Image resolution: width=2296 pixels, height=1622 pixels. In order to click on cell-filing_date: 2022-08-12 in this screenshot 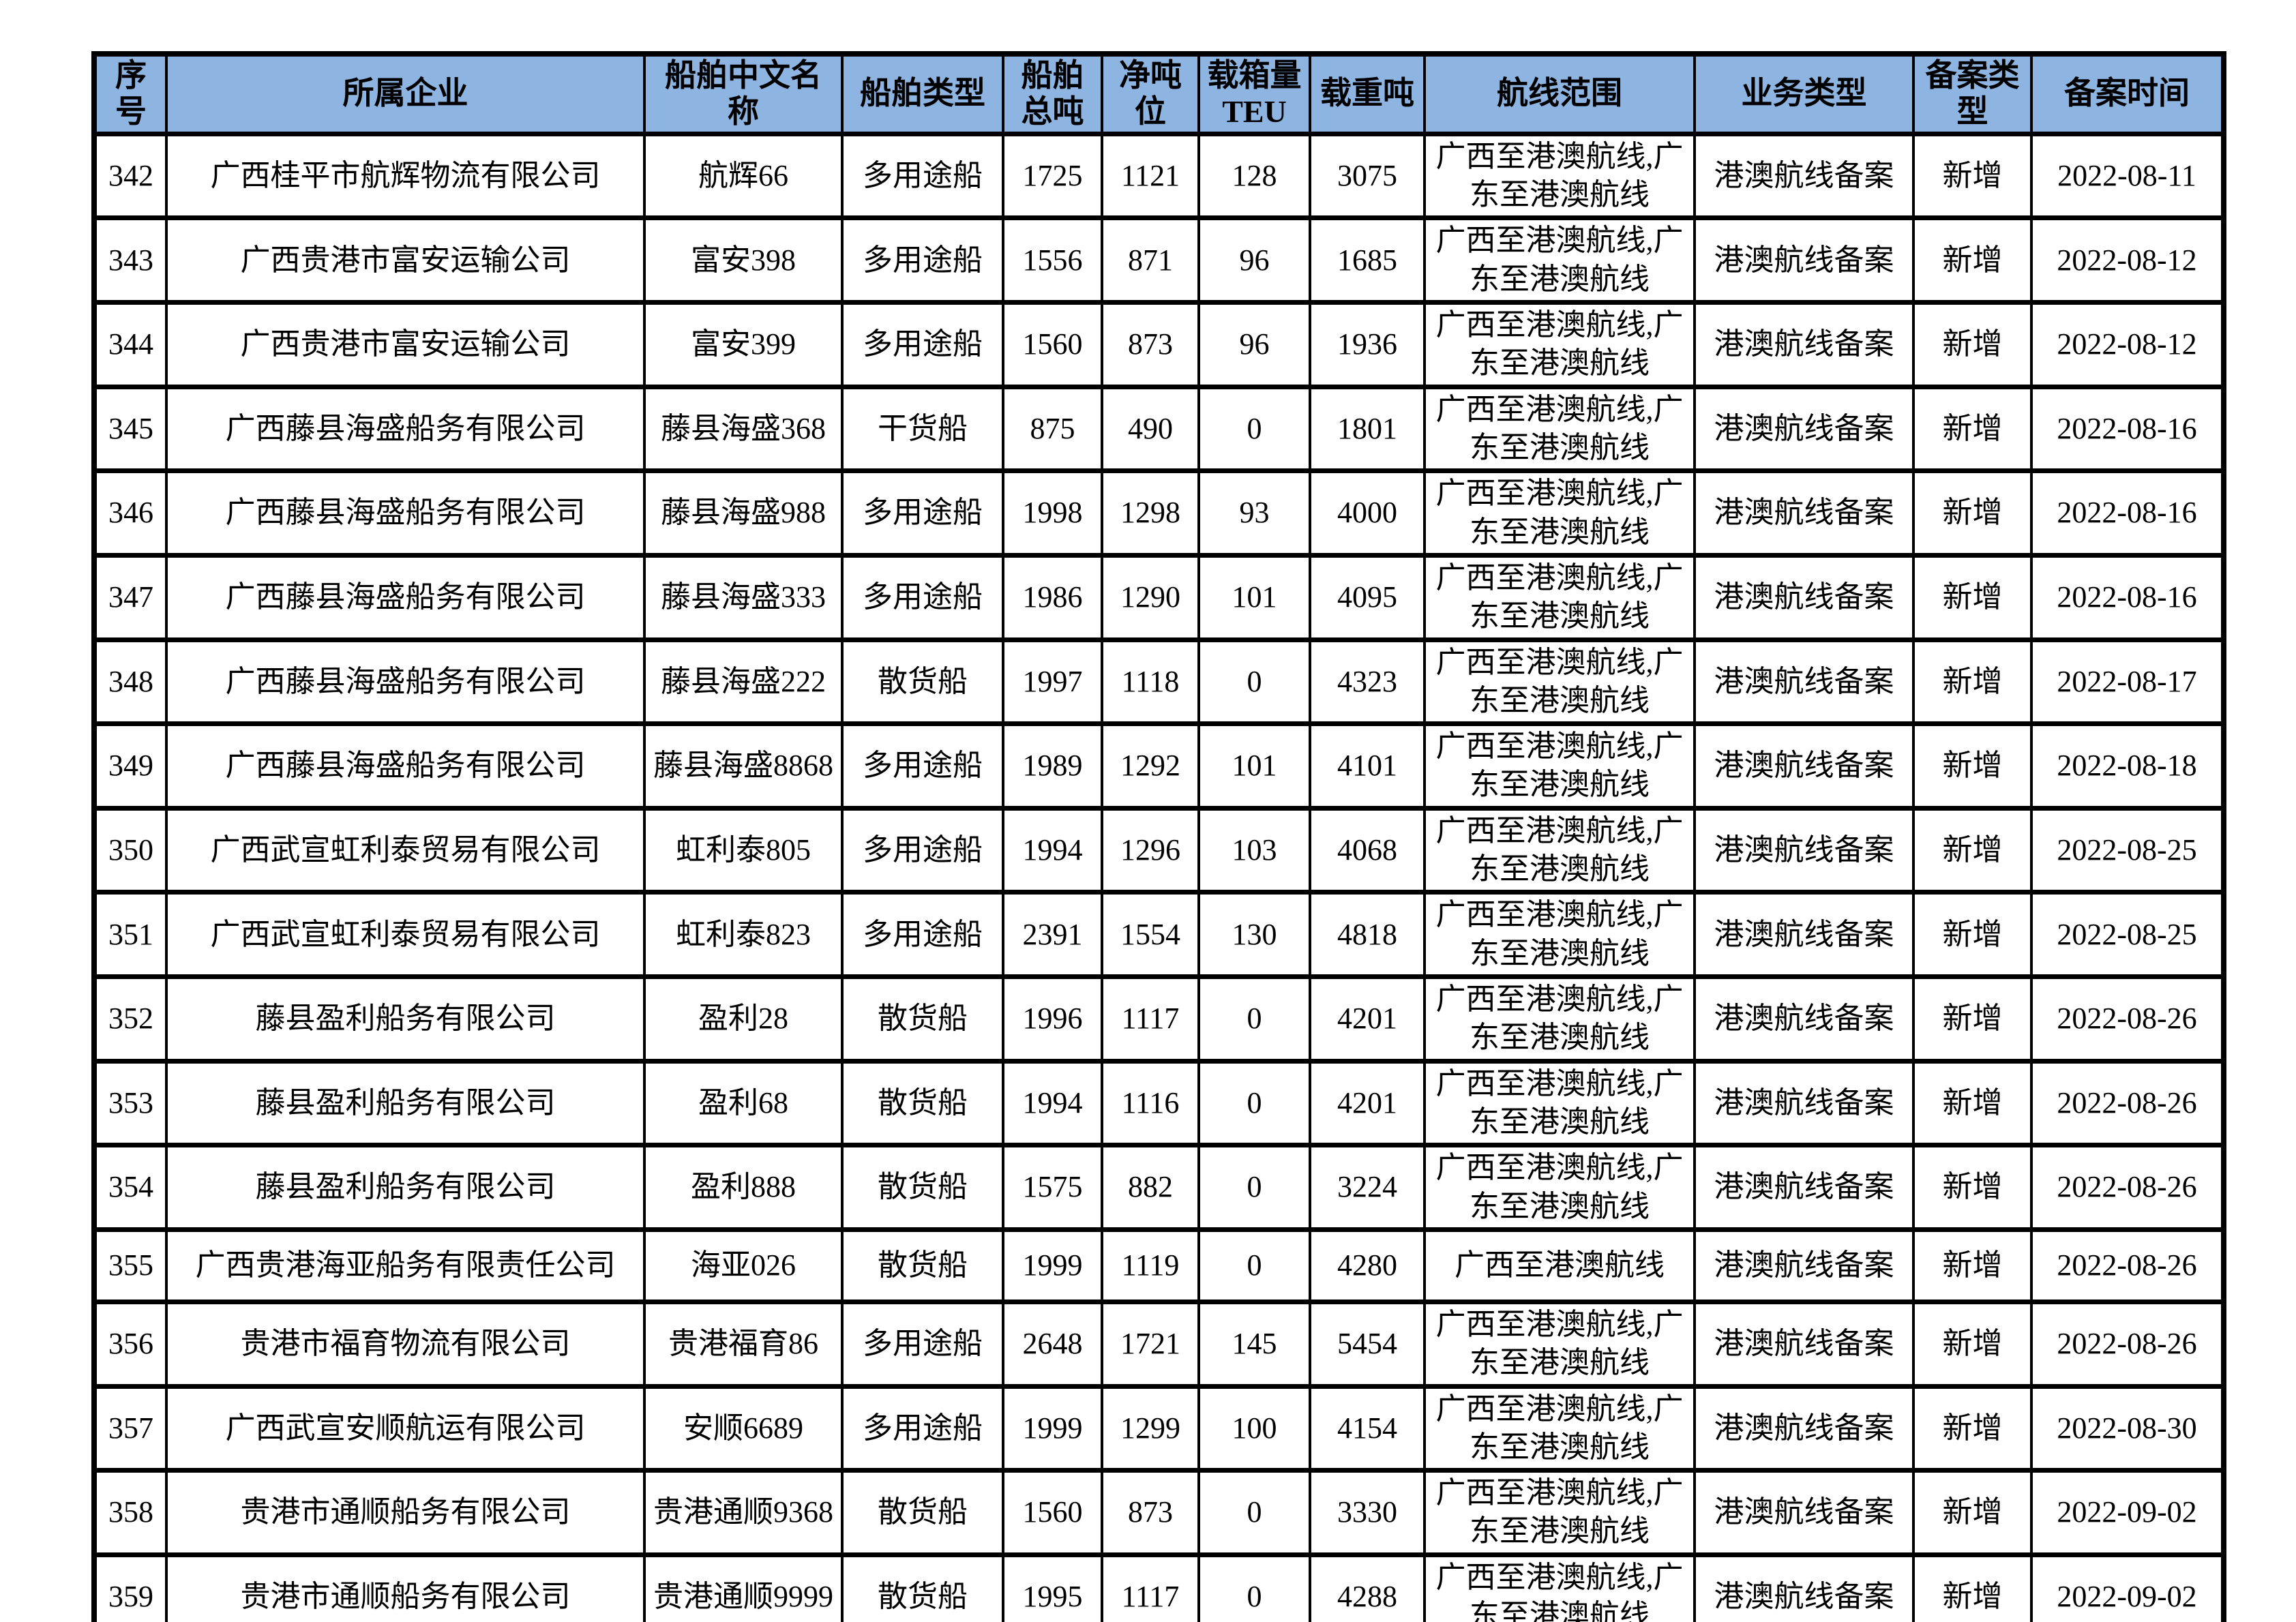, I will do `click(2127, 344)`.